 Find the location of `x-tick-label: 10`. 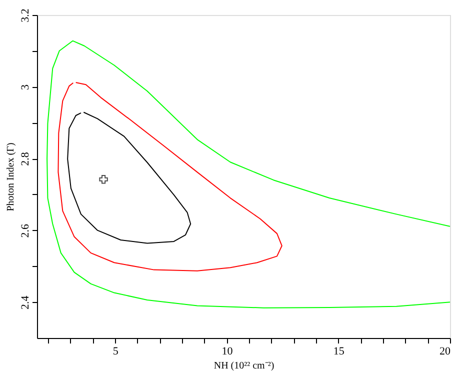

x-tick-label: 10 is located at coordinates (228, 352).